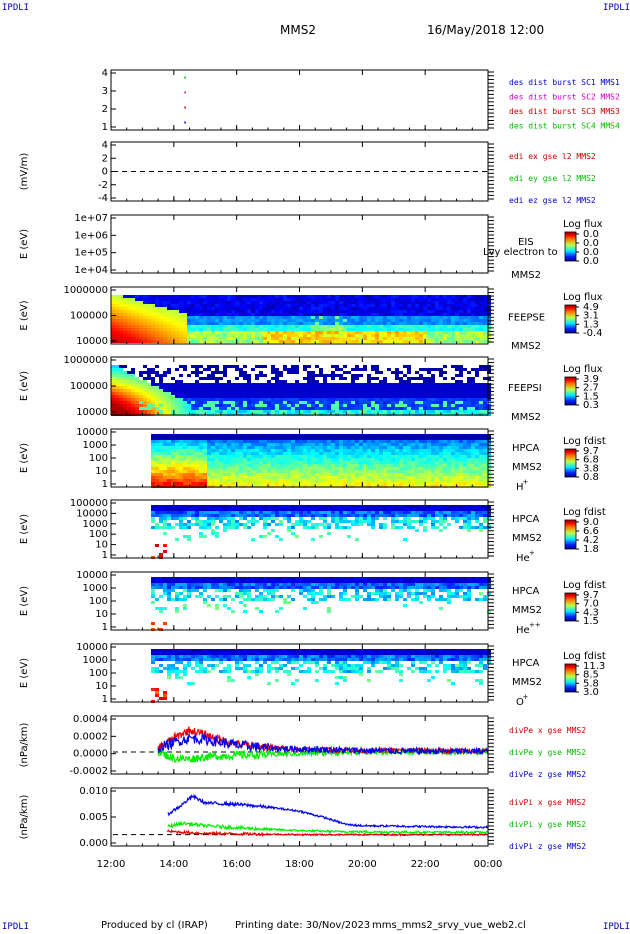  What do you see at coordinates (89, 386) in the screenshot?
I see `y-tick-label: 100000` at bounding box center [89, 386].